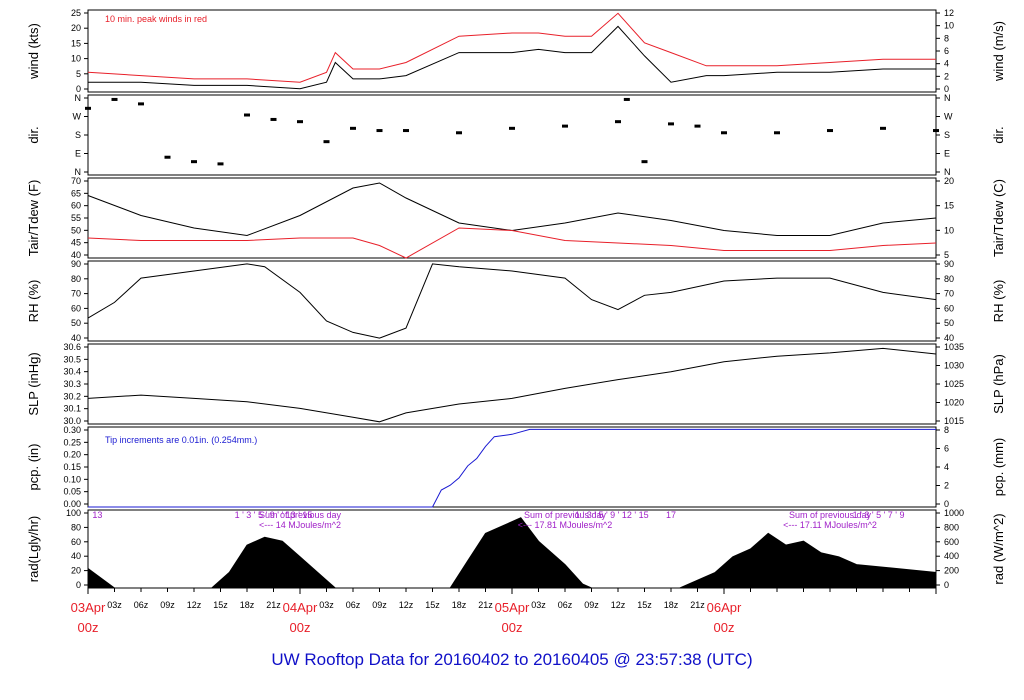  I want to click on y-tick-label-left: 100, so click(73, 513).